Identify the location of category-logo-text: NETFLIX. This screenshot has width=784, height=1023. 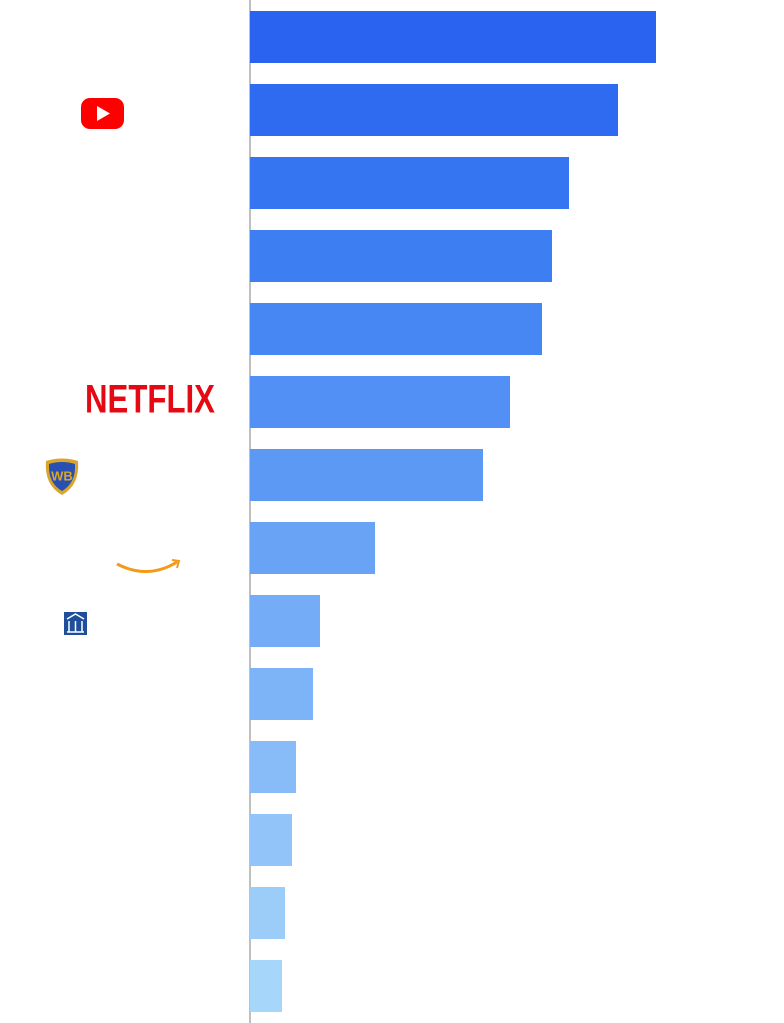
(150, 399).